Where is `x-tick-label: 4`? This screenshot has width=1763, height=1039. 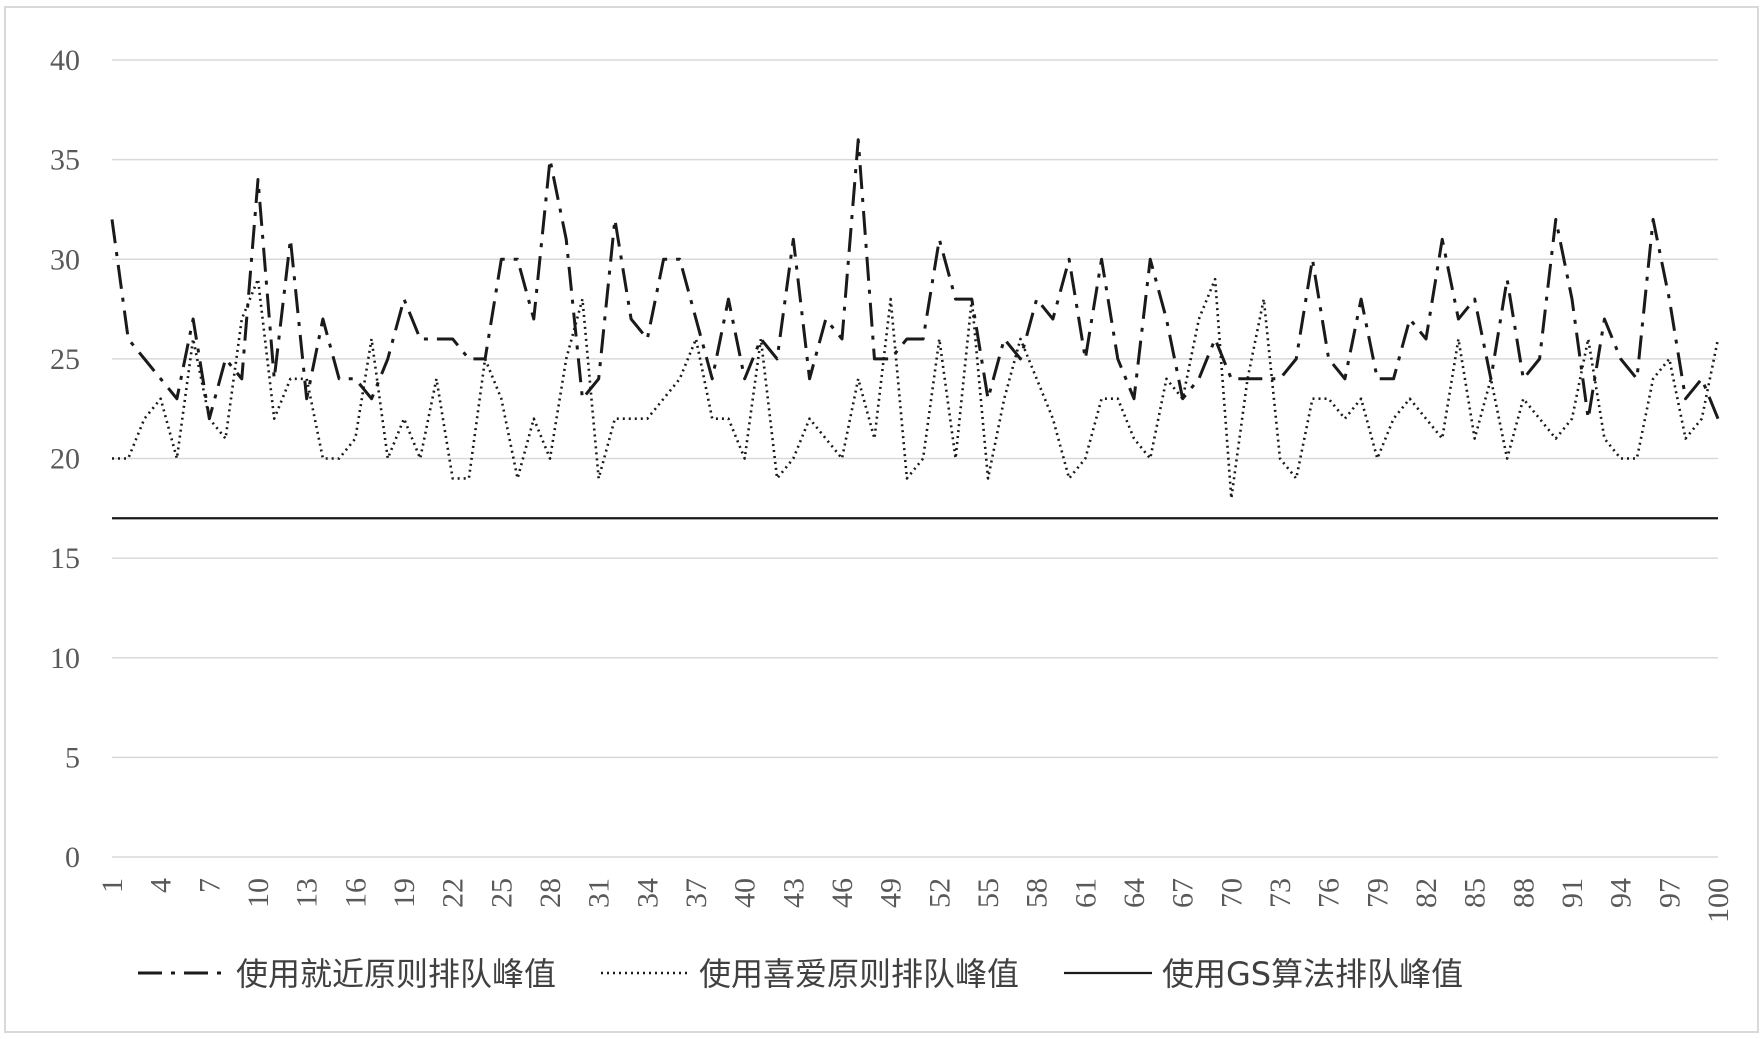 x-tick-label: 4 is located at coordinates (161, 885).